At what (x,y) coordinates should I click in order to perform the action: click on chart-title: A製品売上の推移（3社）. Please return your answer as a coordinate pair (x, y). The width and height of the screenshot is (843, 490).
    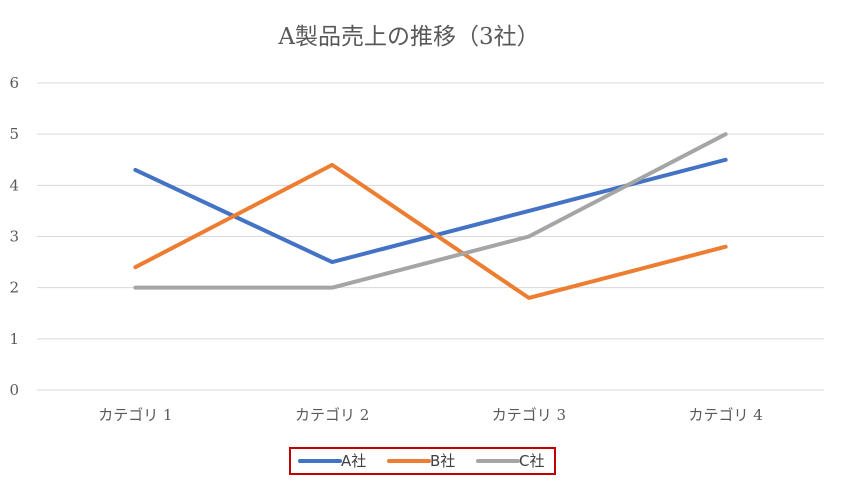
    Looking at the image, I should click on (408, 37).